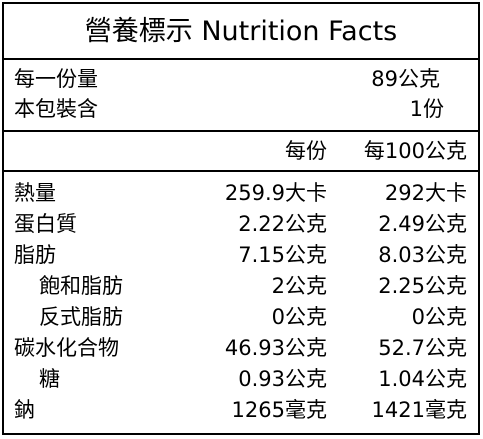 The image size is (483, 439). I want to click on column-header-row: 每份 每100公克, so click(241, 152).